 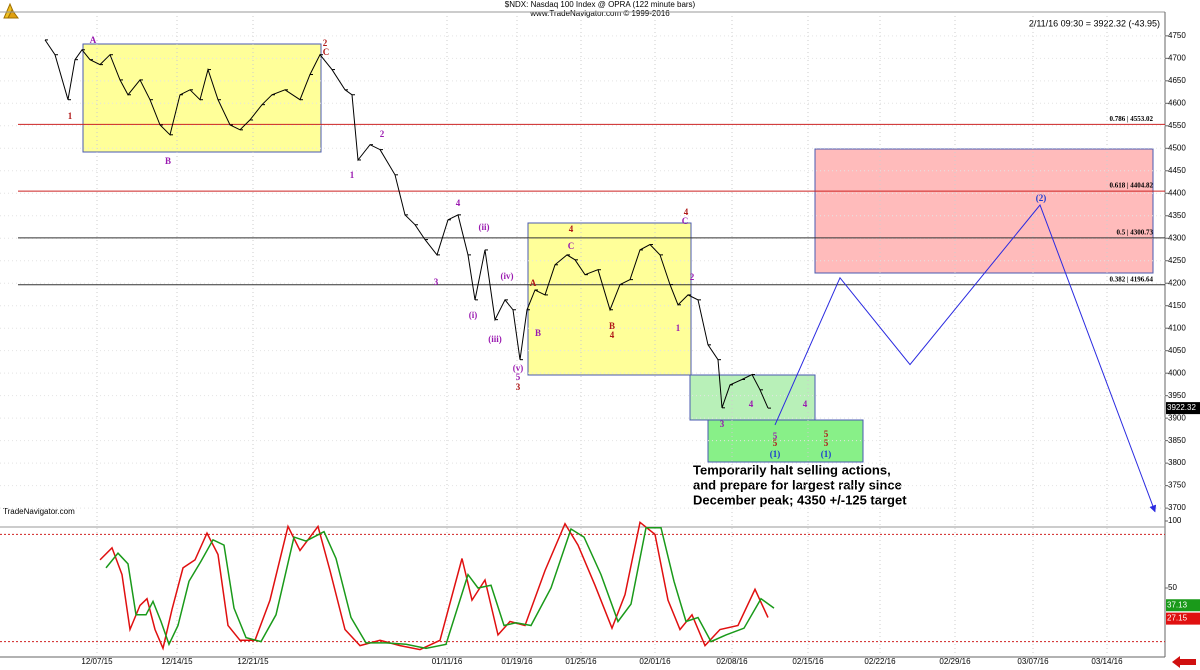 I want to click on x-tick-label: 12/21/15, so click(x=253, y=661).